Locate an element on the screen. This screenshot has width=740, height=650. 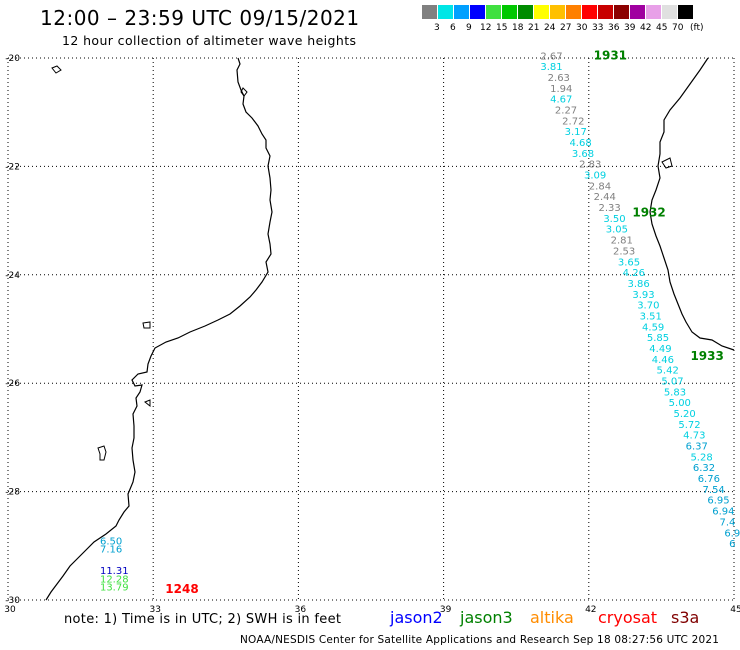
wave-height-reading: 2.44 is located at coordinates (605, 197).